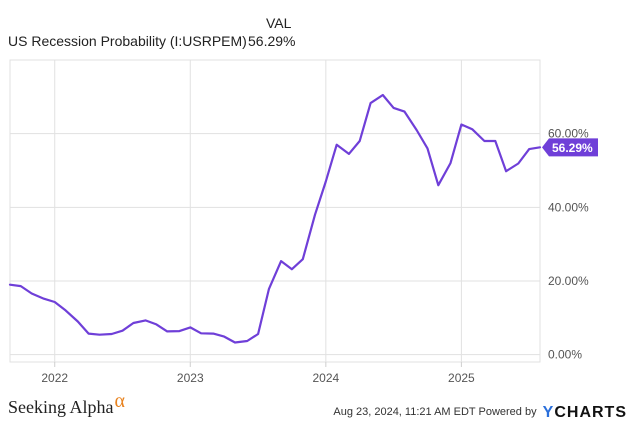 The height and width of the screenshot is (424, 635). Describe the element at coordinates (325, 378) in the screenshot. I see `x-tick-label: 2024` at that location.